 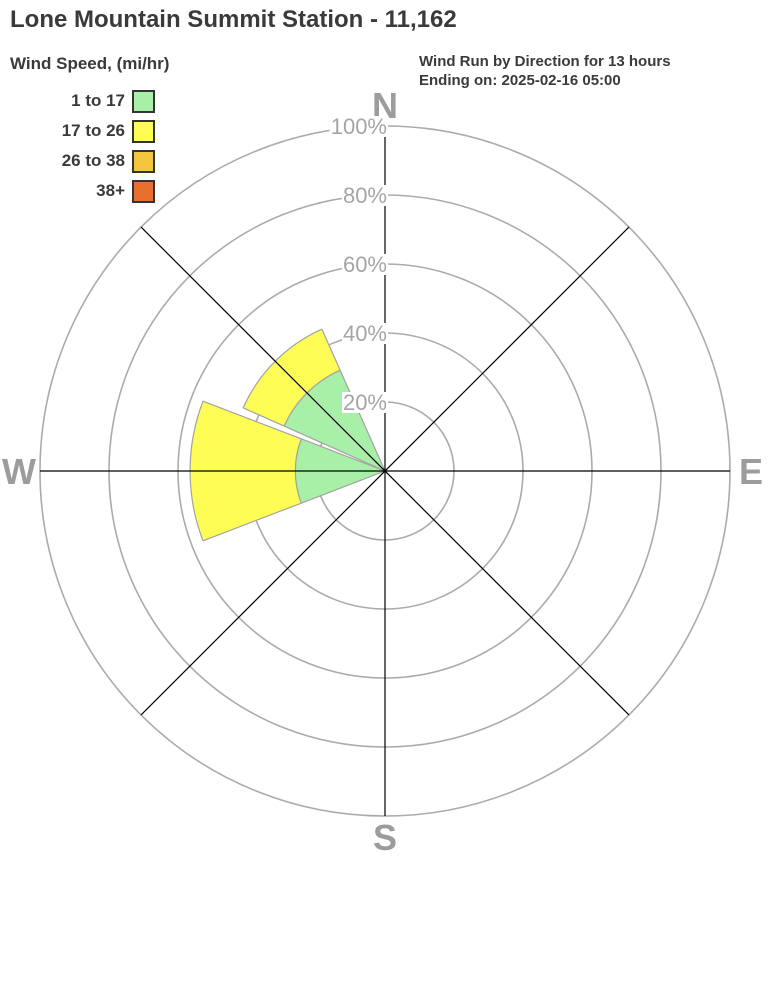 I want to click on legend-item-bin1: 1 to 17, so click(x=77, y=101).